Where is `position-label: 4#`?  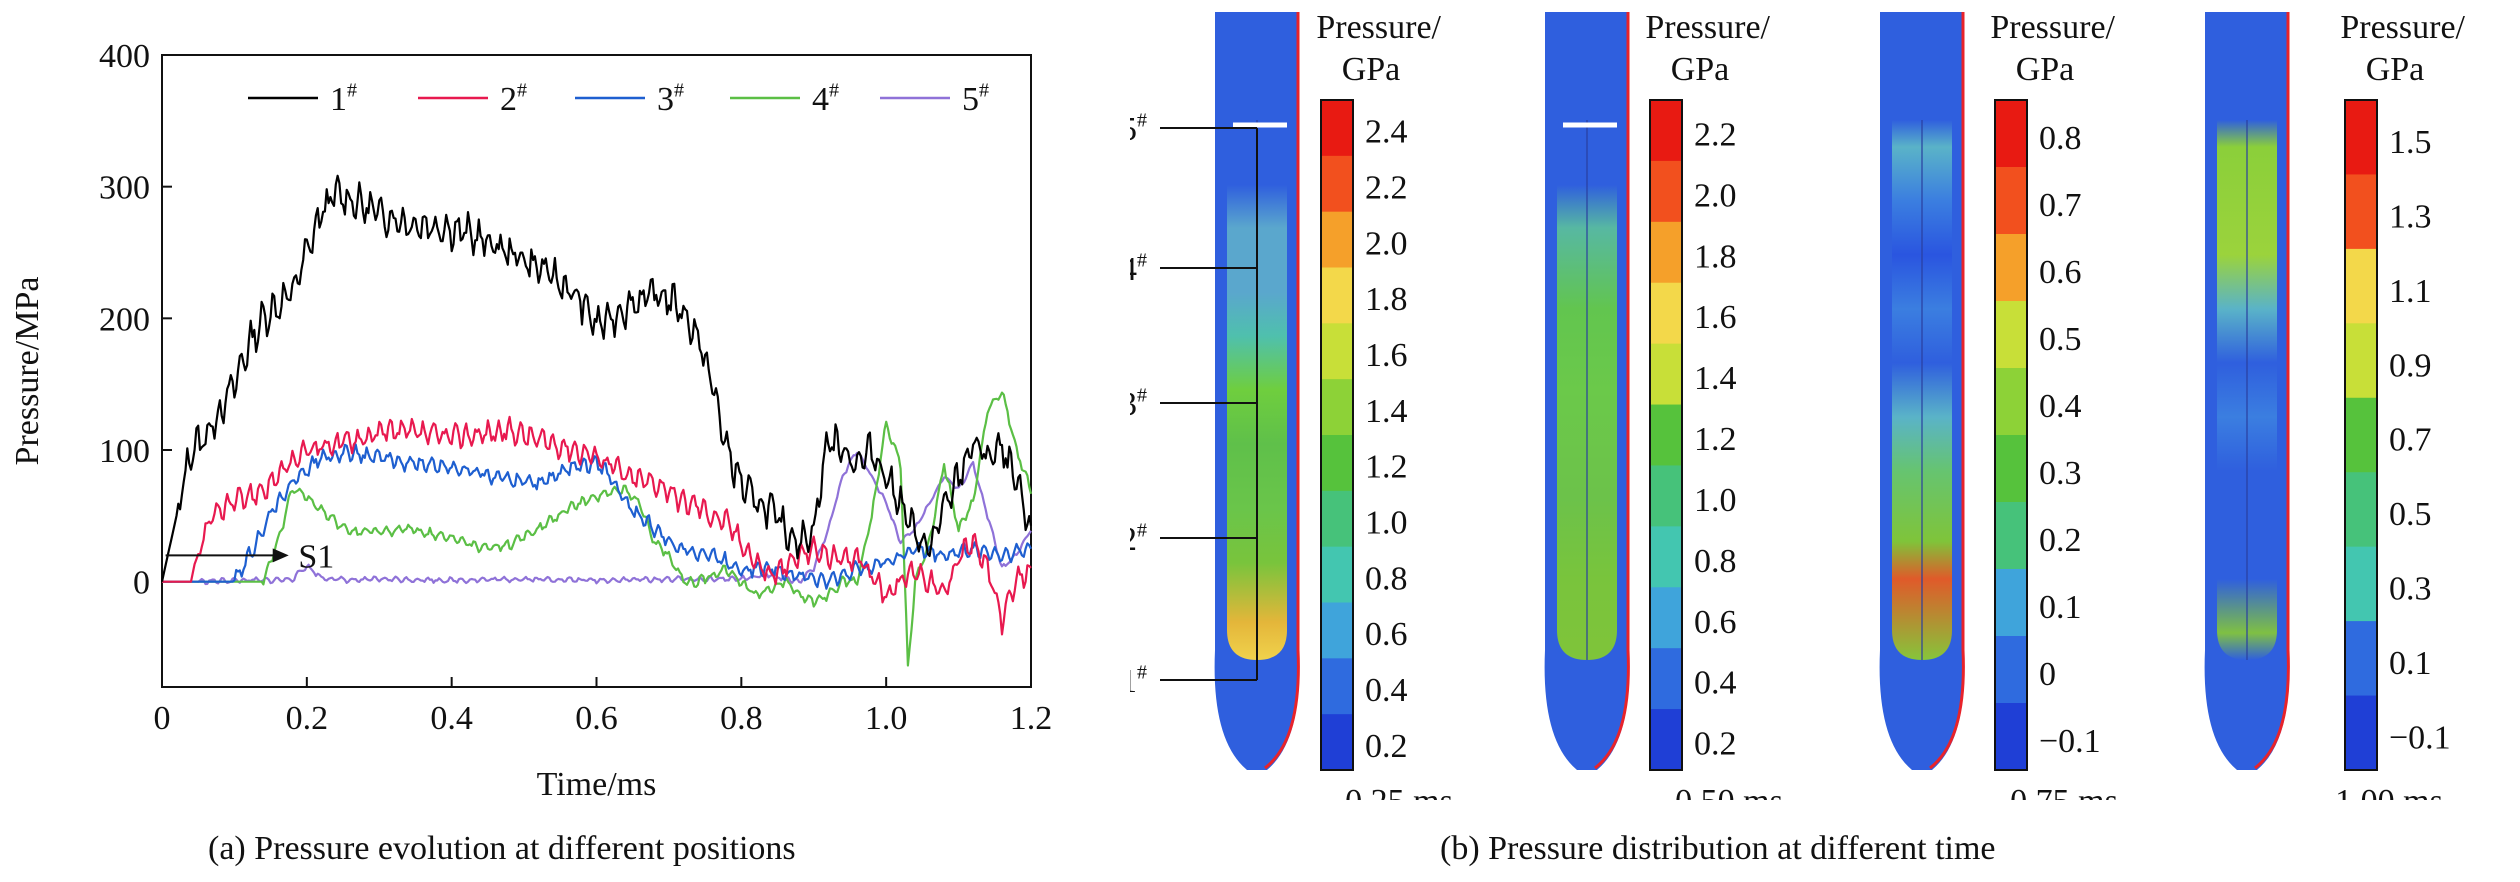
position-label: 4# is located at coordinates (1138, 268).